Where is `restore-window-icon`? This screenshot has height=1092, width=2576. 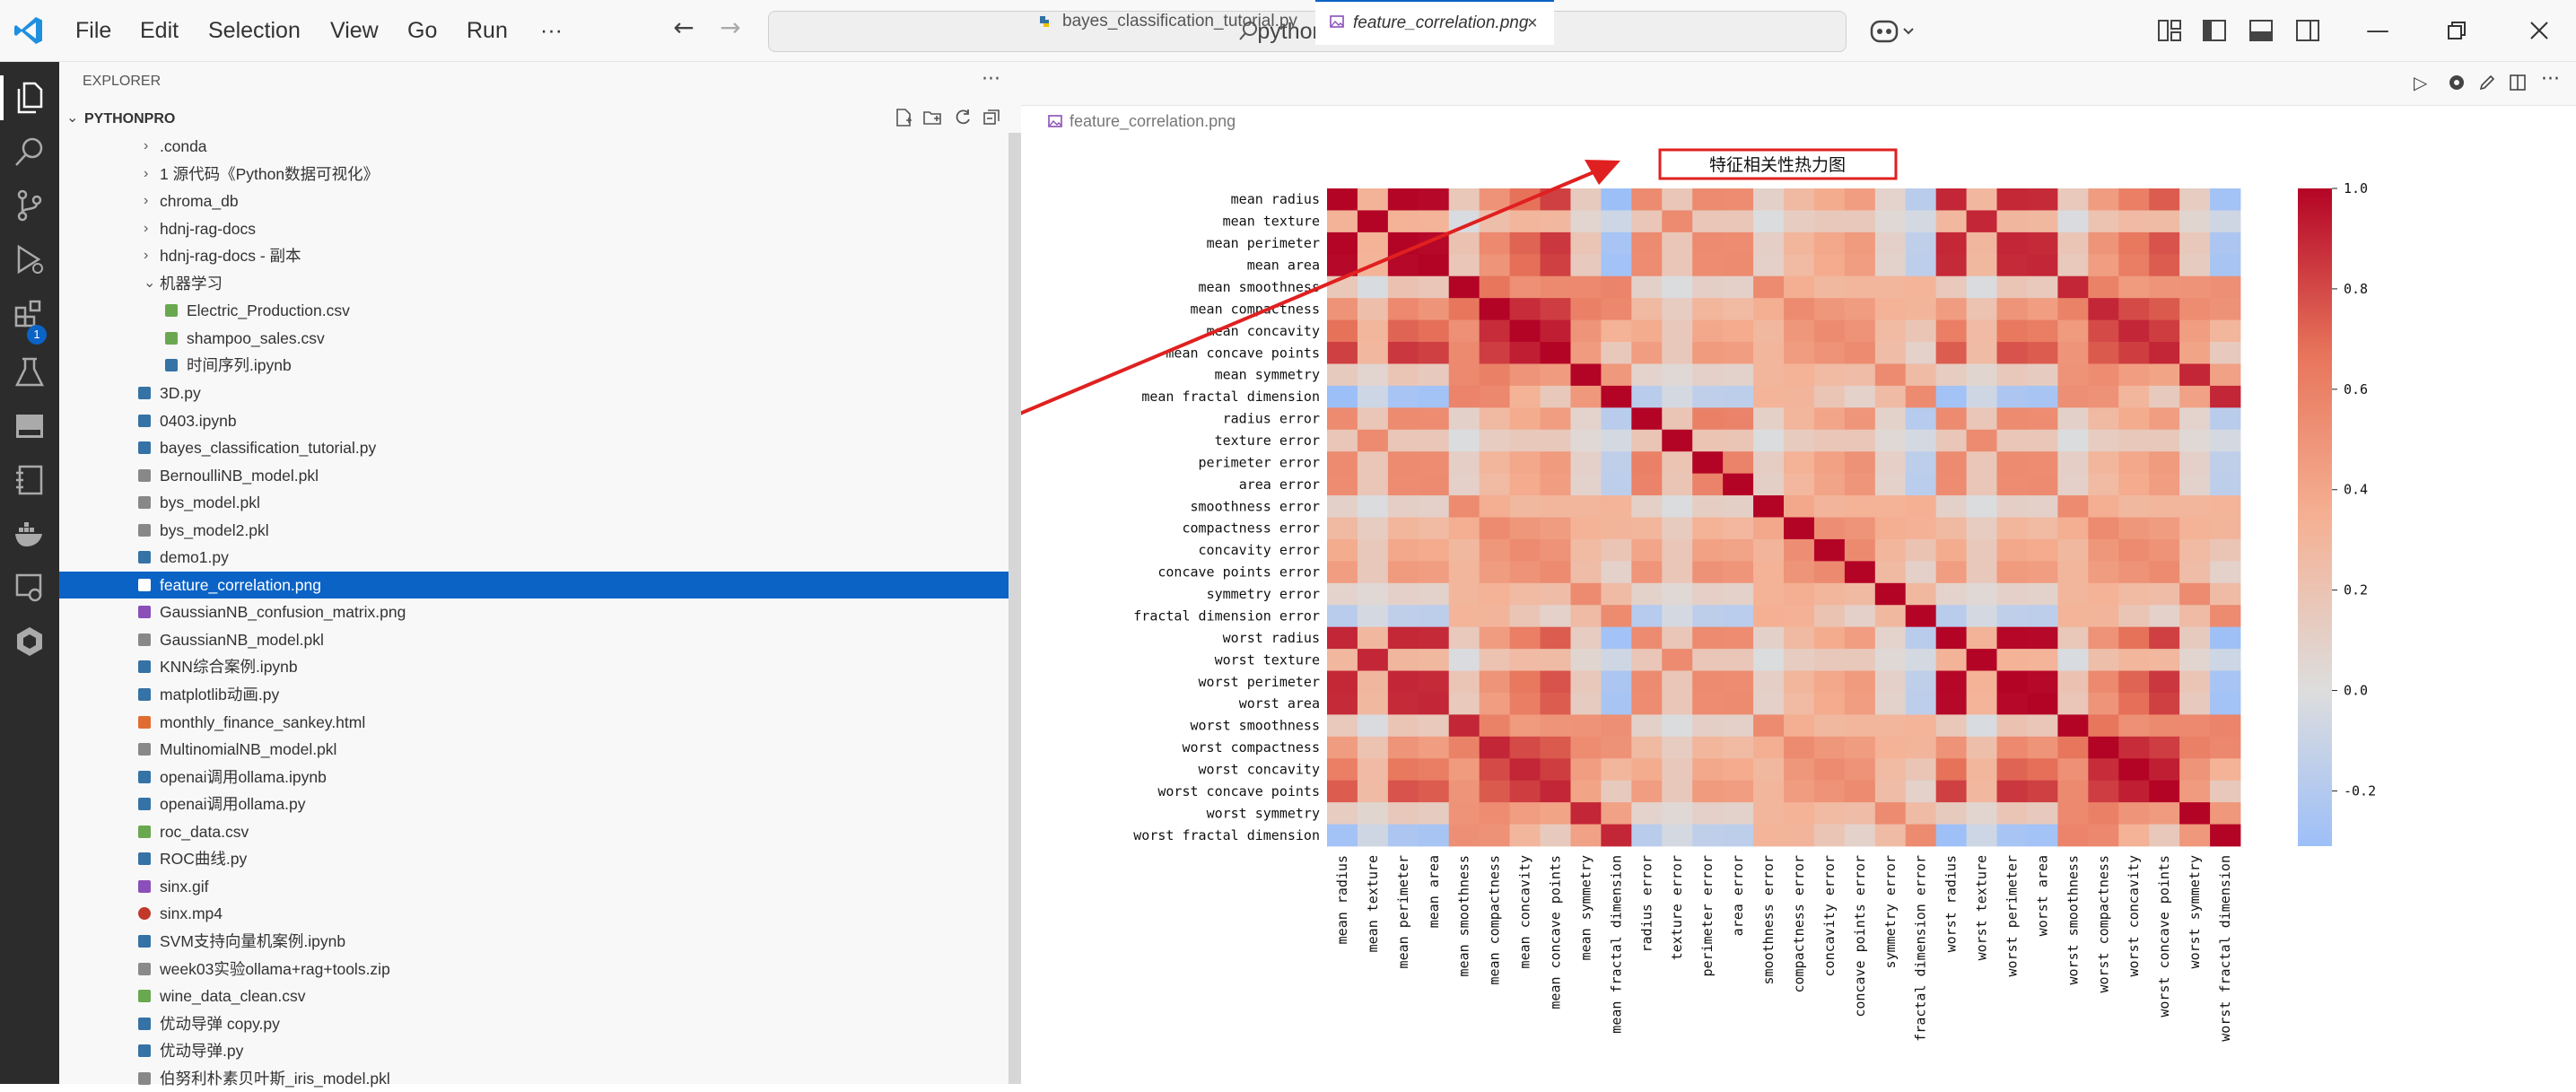
restore-window-icon is located at coordinates (2457, 30).